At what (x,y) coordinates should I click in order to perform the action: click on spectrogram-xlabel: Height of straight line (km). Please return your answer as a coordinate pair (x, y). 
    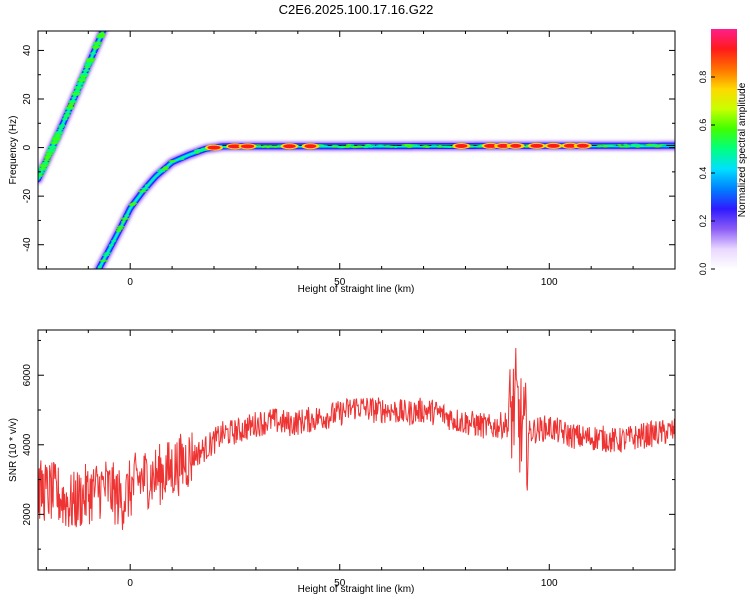
    Looking at the image, I should click on (356, 289).